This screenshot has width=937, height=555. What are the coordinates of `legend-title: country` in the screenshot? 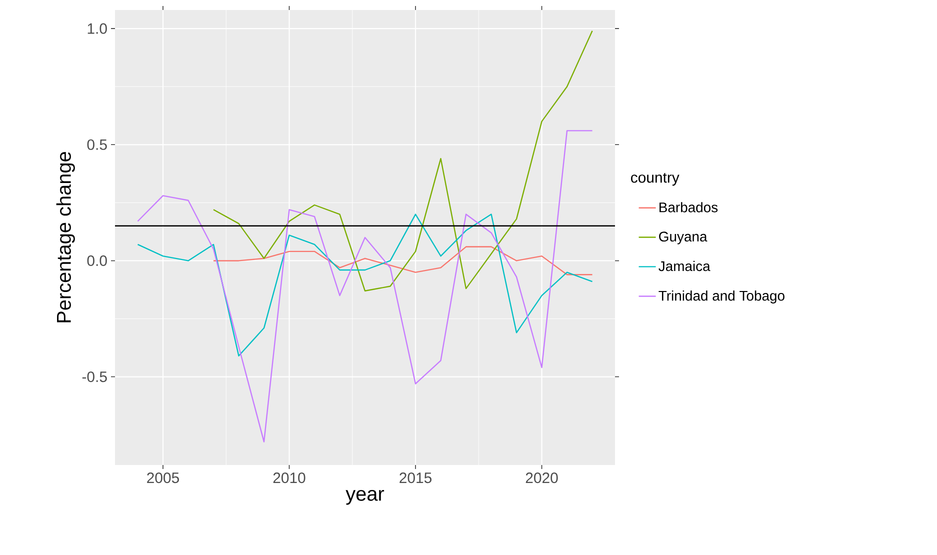 It's located at (655, 179).